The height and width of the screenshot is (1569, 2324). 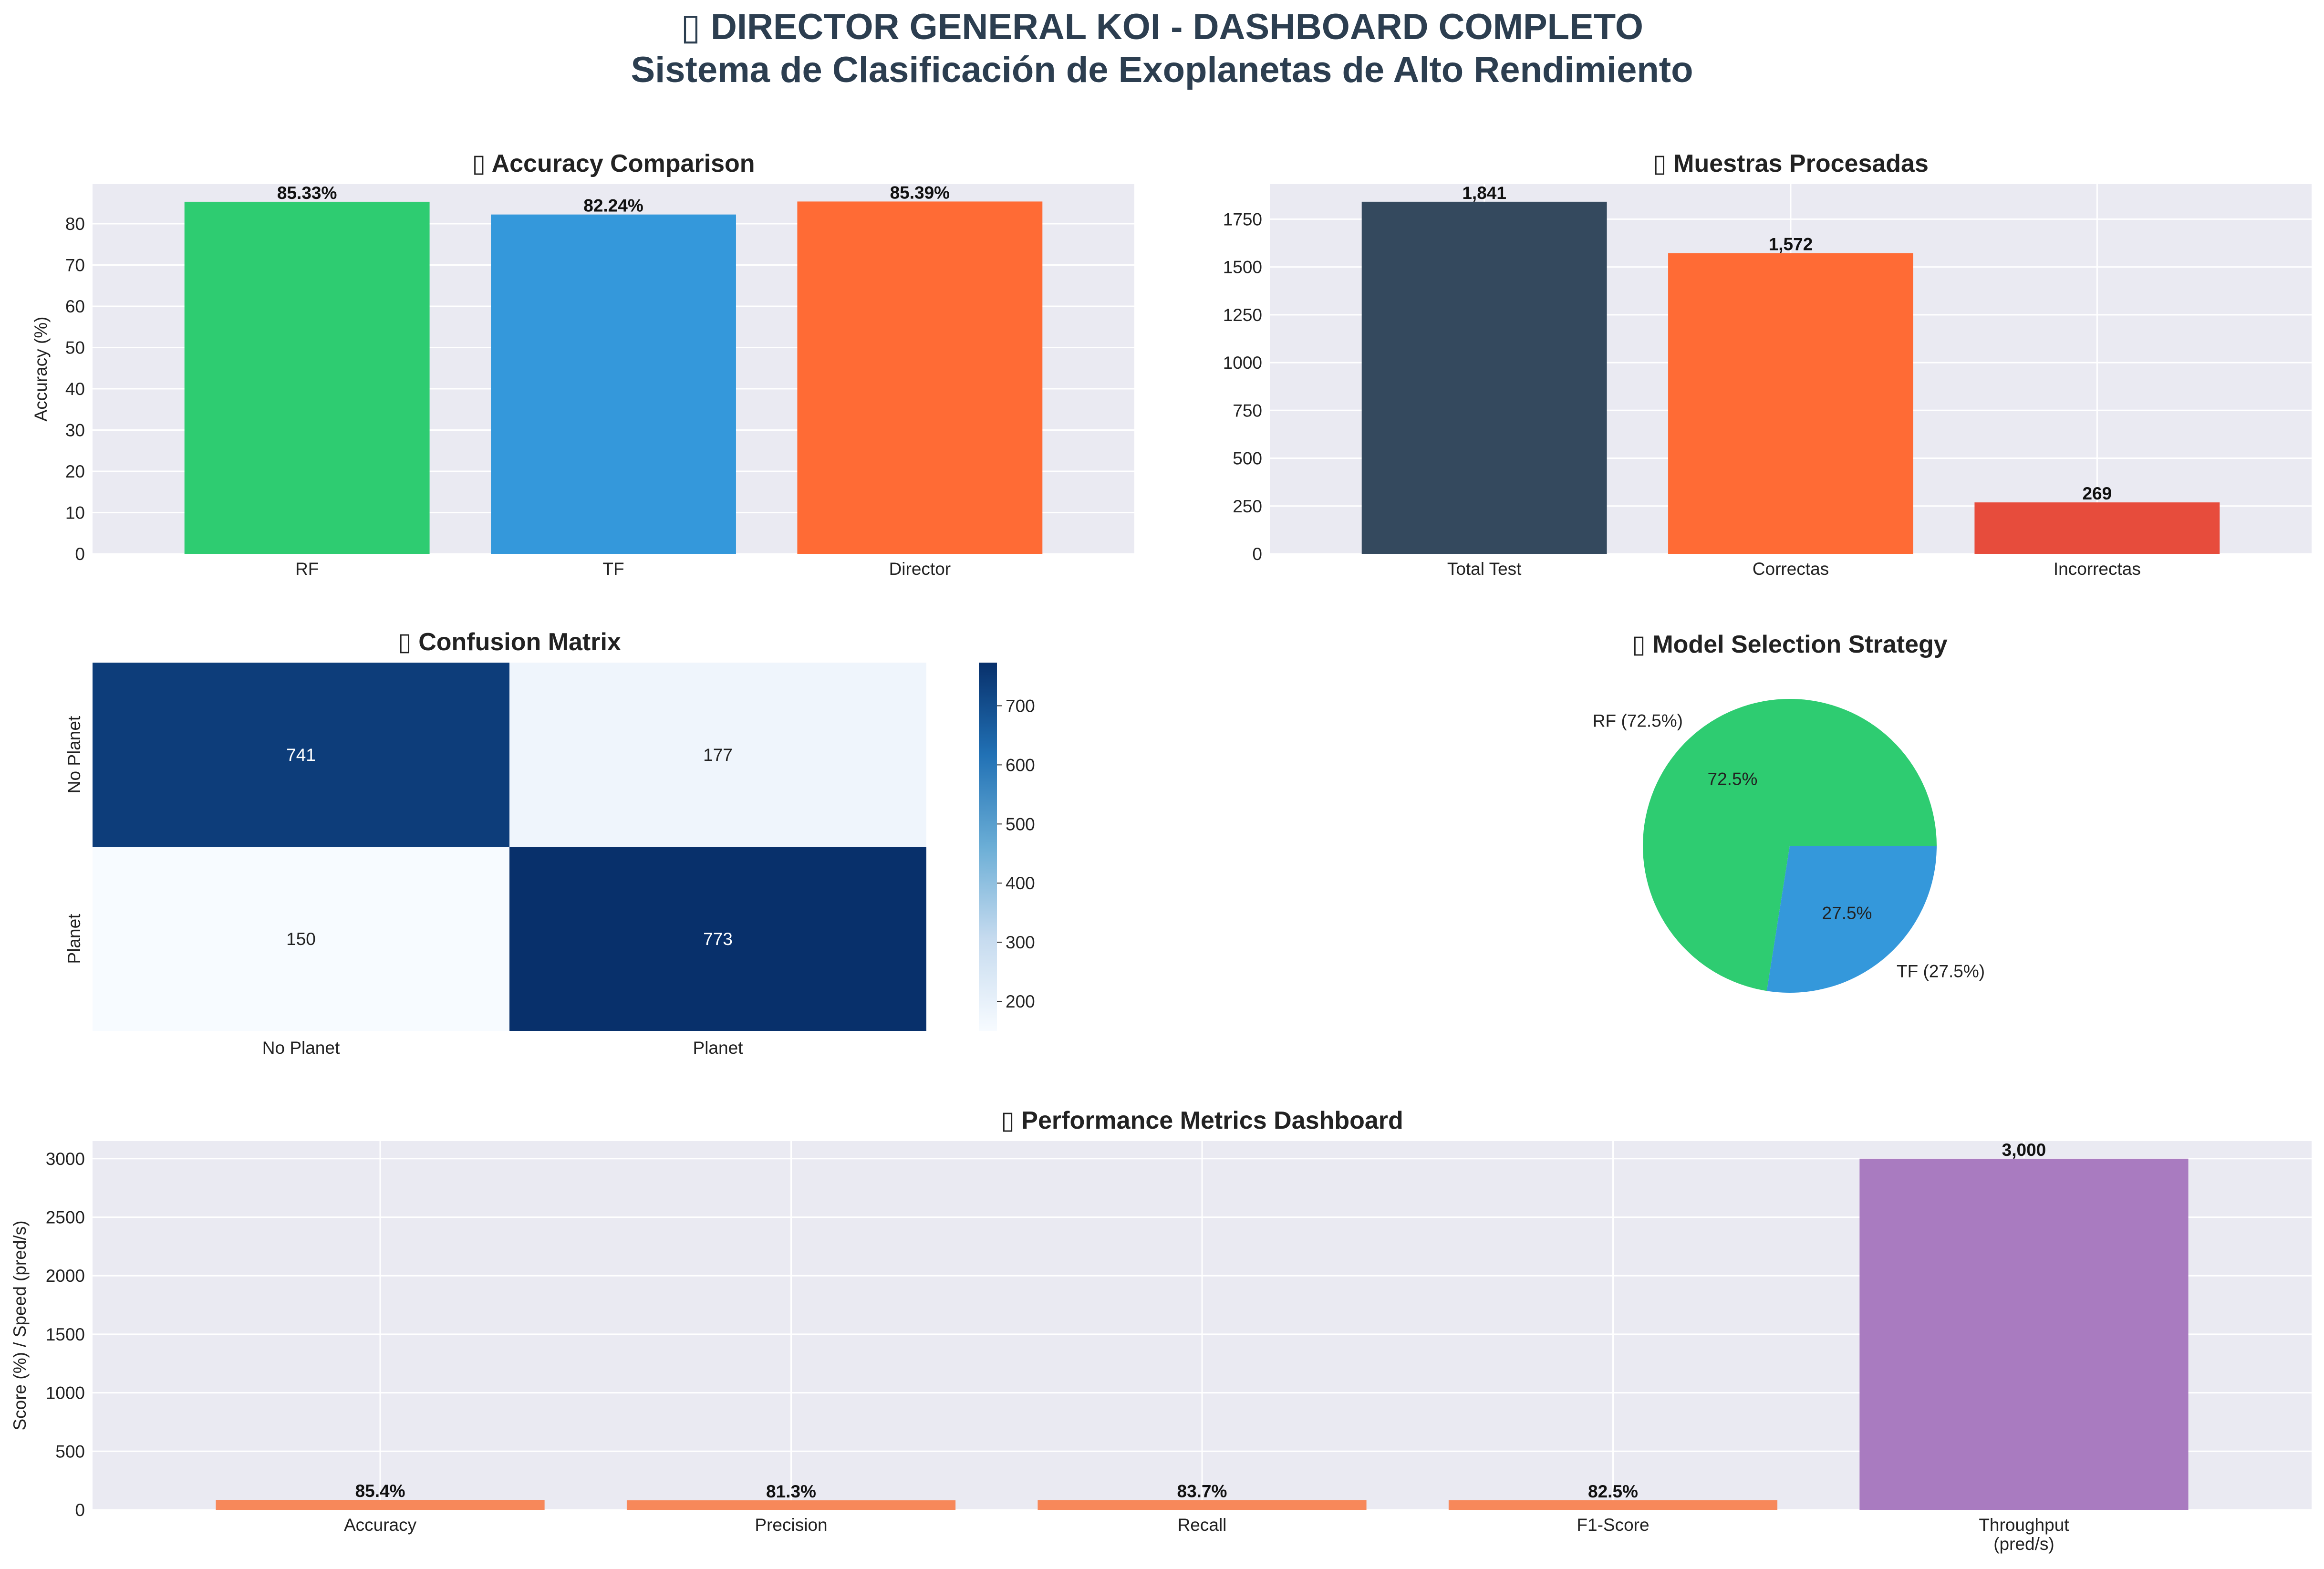 What do you see at coordinates (1791, 244) in the screenshot?
I see `bar-value-label: 1,572` at bounding box center [1791, 244].